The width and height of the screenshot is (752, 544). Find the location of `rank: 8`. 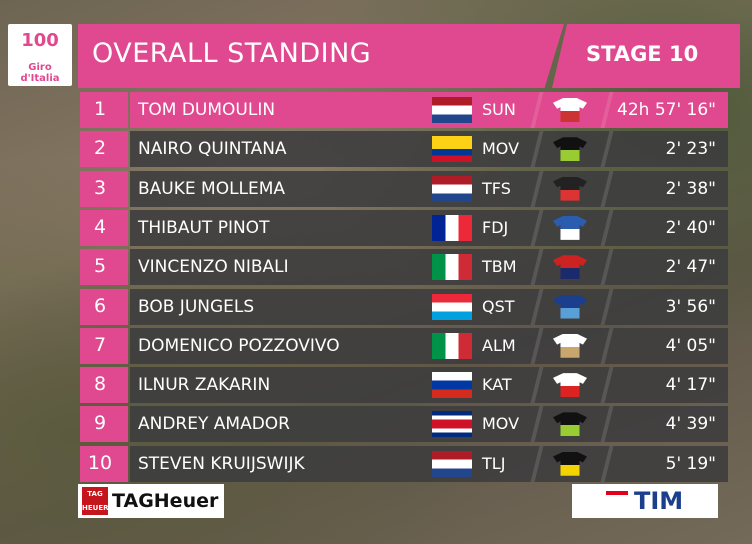

rank: 8 is located at coordinates (100, 384).